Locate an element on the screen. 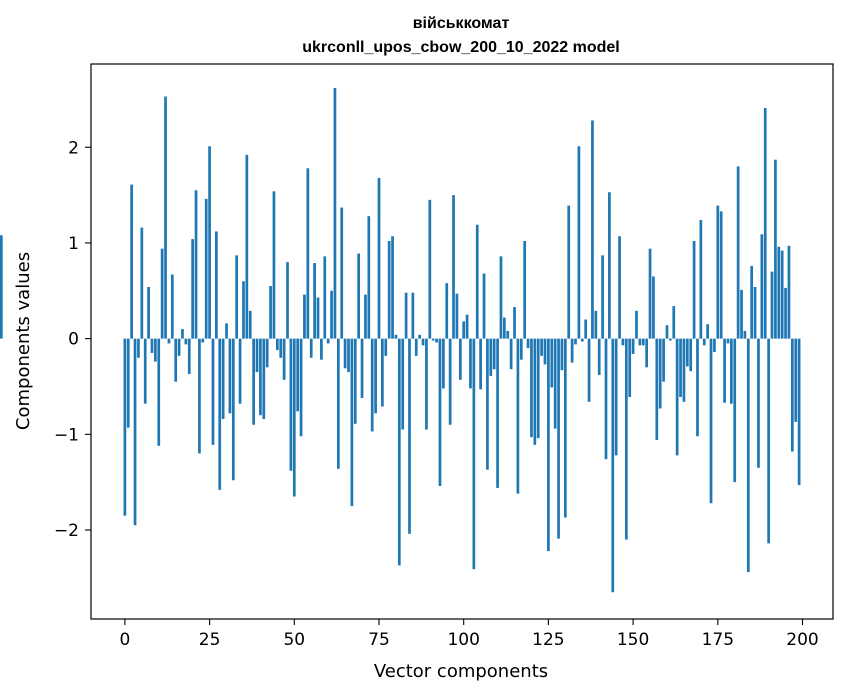  y-tick-label: −1 is located at coordinates (66, 435).